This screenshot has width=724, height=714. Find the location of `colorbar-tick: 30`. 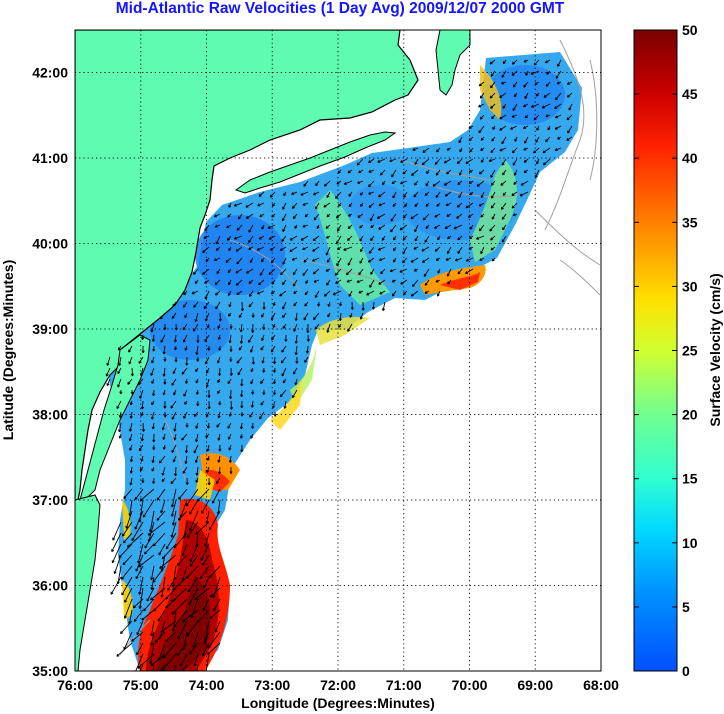

colorbar-tick: 30 is located at coordinates (690, 286).